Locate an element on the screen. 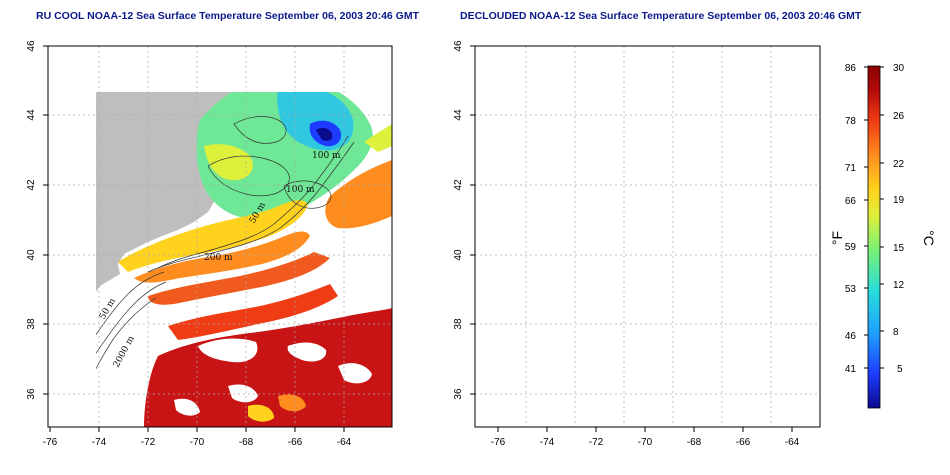  c-tick-label: 26 is located at coordinates (899, 116).